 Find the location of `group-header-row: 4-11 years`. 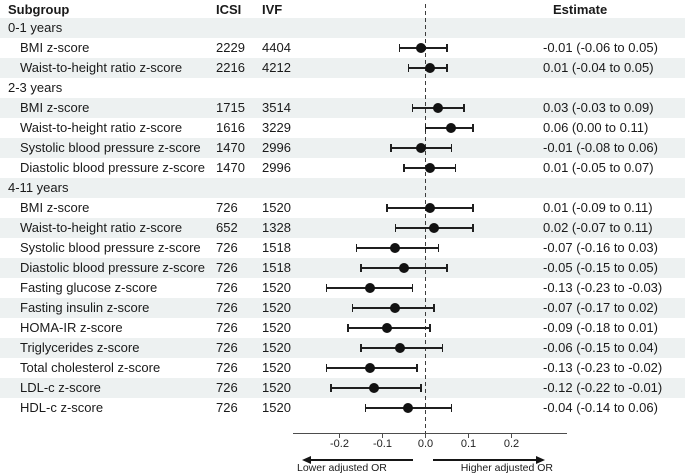

group-header-row: 4-11 years is located at coordinates (342, 188).